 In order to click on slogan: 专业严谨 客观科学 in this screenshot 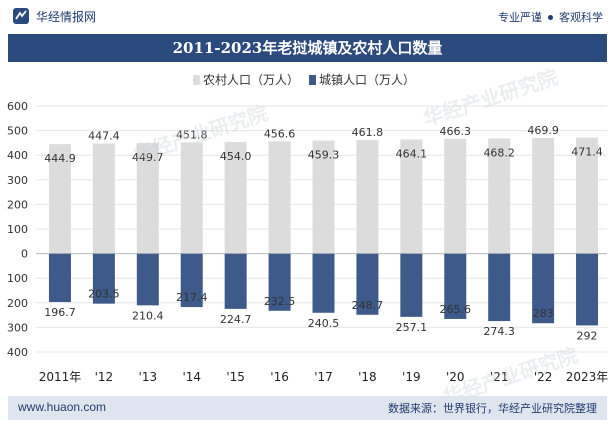, I will do `click(550, 17)`.